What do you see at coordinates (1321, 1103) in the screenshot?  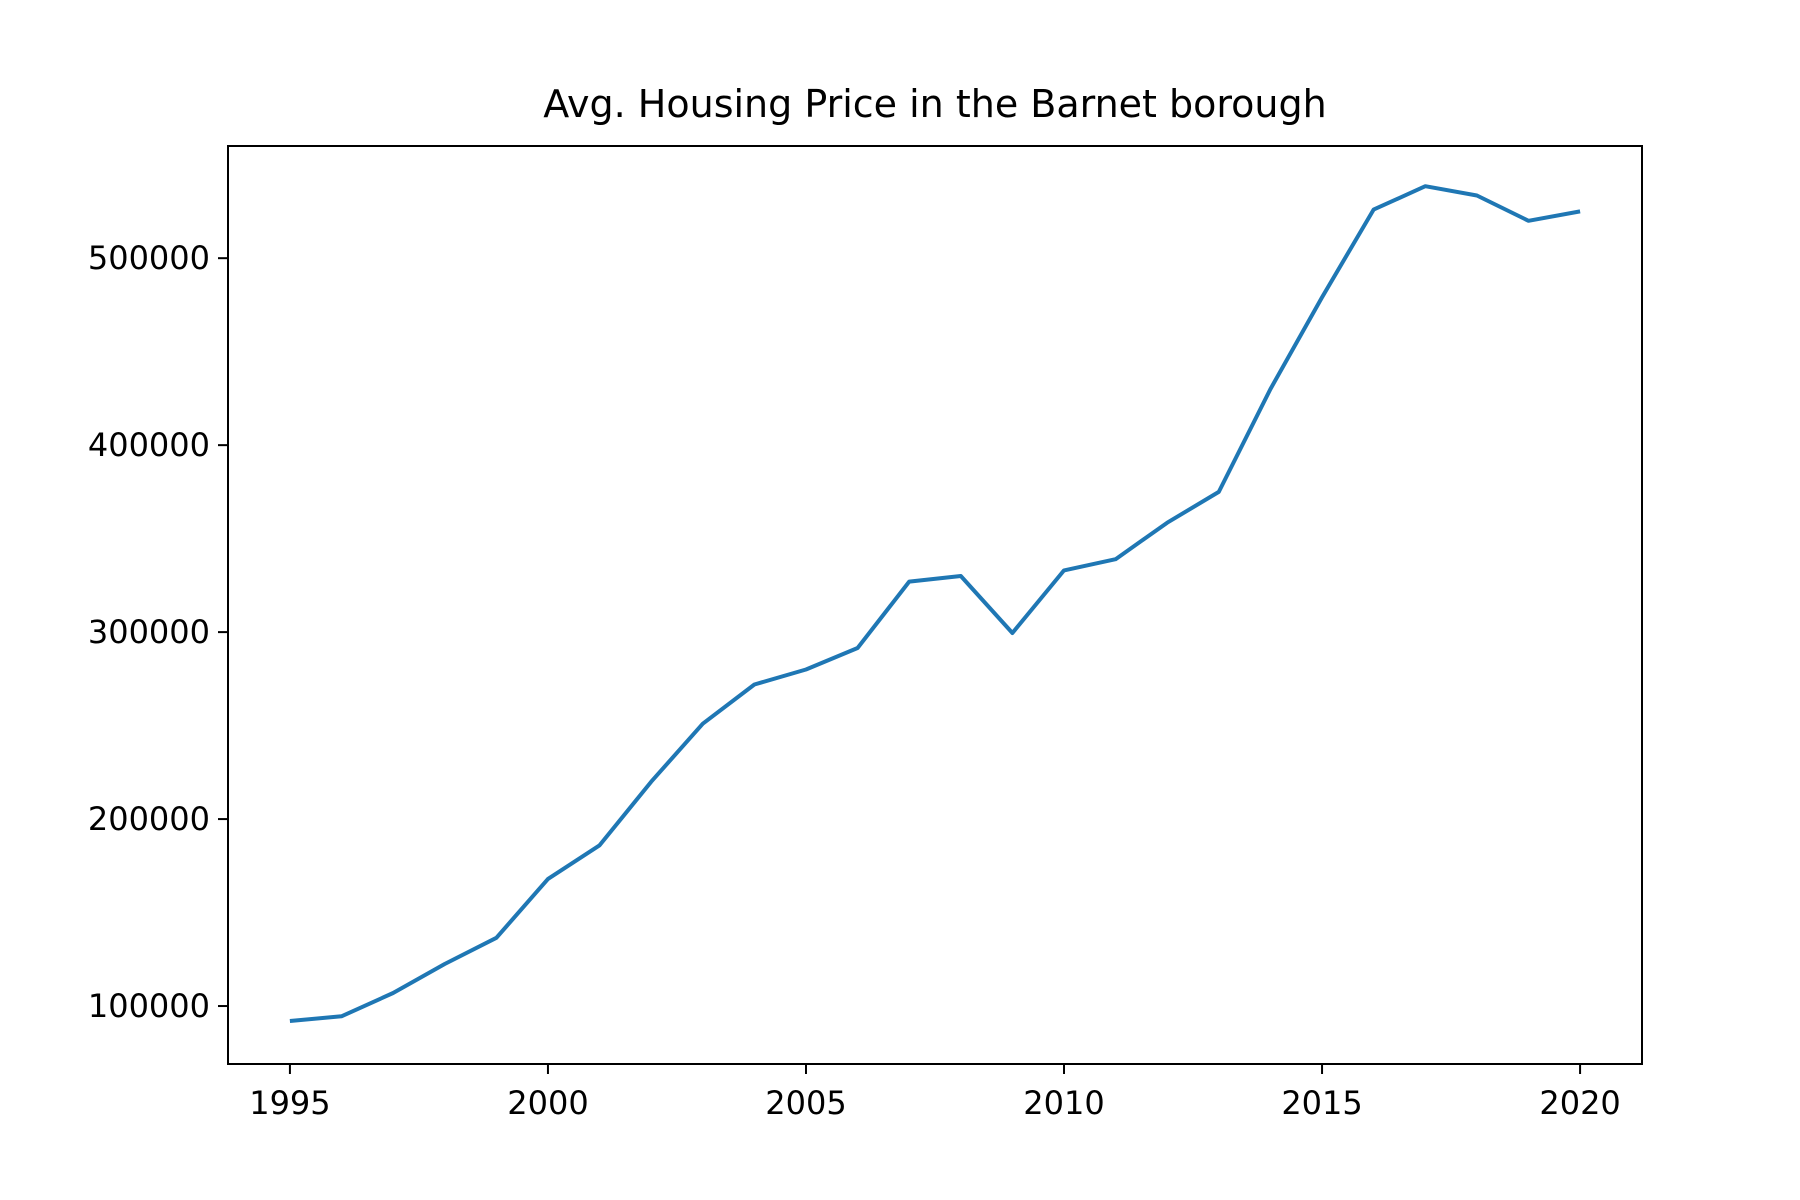 I see `x-tick-label: 2015` at bounding box center [1321, 1103].